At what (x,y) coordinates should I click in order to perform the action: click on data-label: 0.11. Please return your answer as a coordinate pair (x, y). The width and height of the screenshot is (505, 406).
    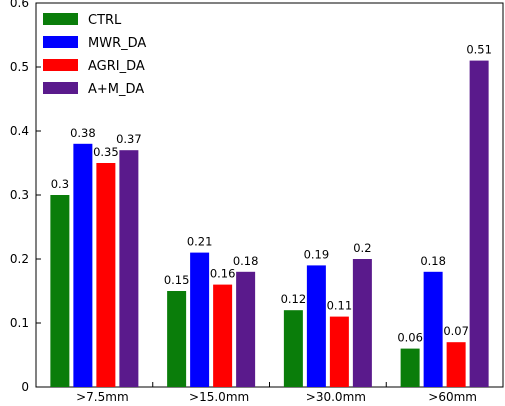
    Looking at the image, I should click on (340, 306).